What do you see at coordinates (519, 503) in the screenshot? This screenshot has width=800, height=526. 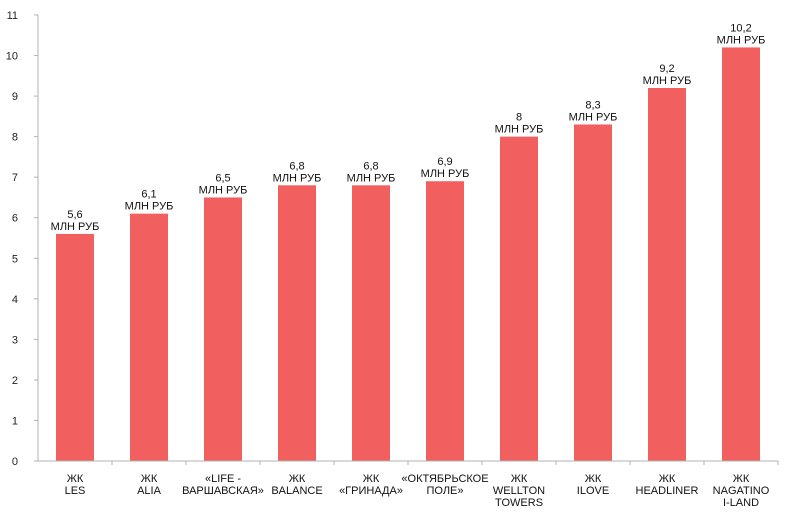 I see `x-tick-label: TOWERS` at bounding box center [519, 503].